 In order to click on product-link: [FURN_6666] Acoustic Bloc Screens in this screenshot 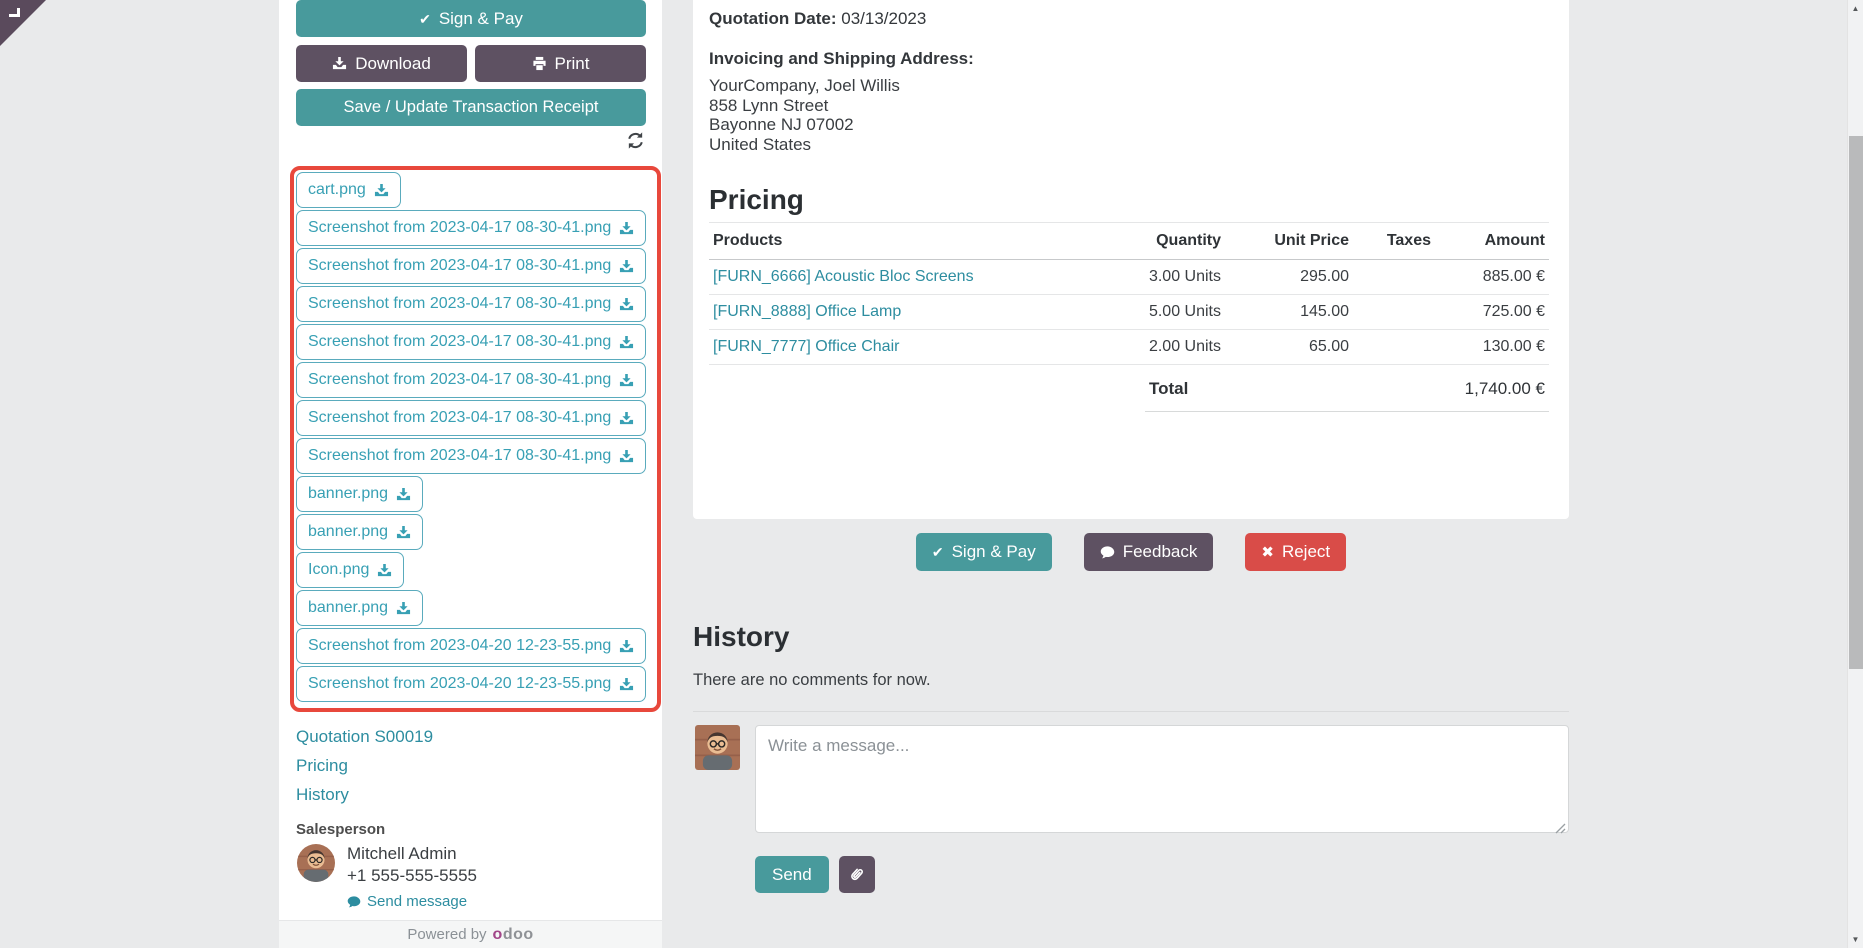, I will do `click(843, 276)`.